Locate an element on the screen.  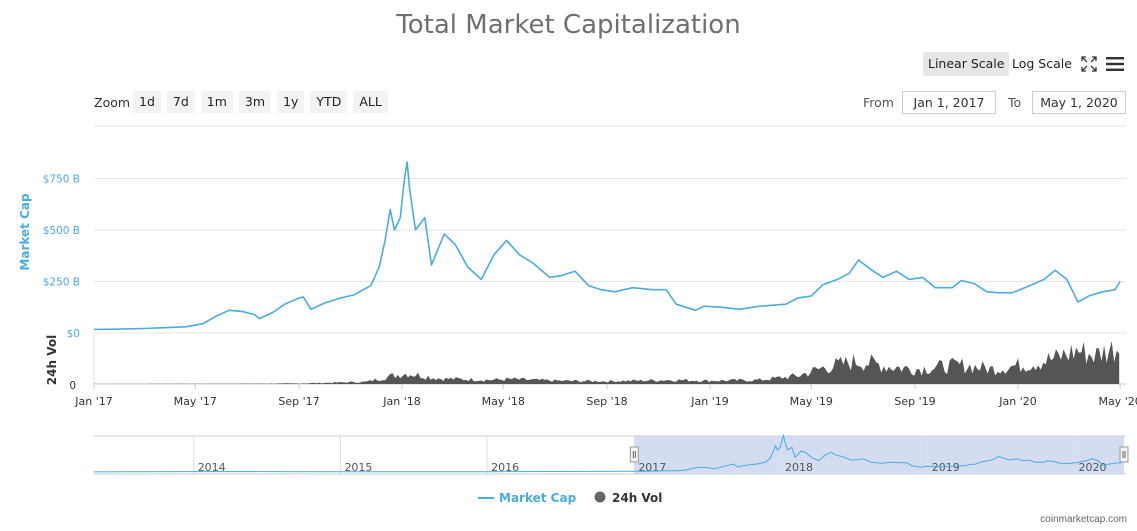
zoom-1y-button: 1y is located at coordinates (291, 102).